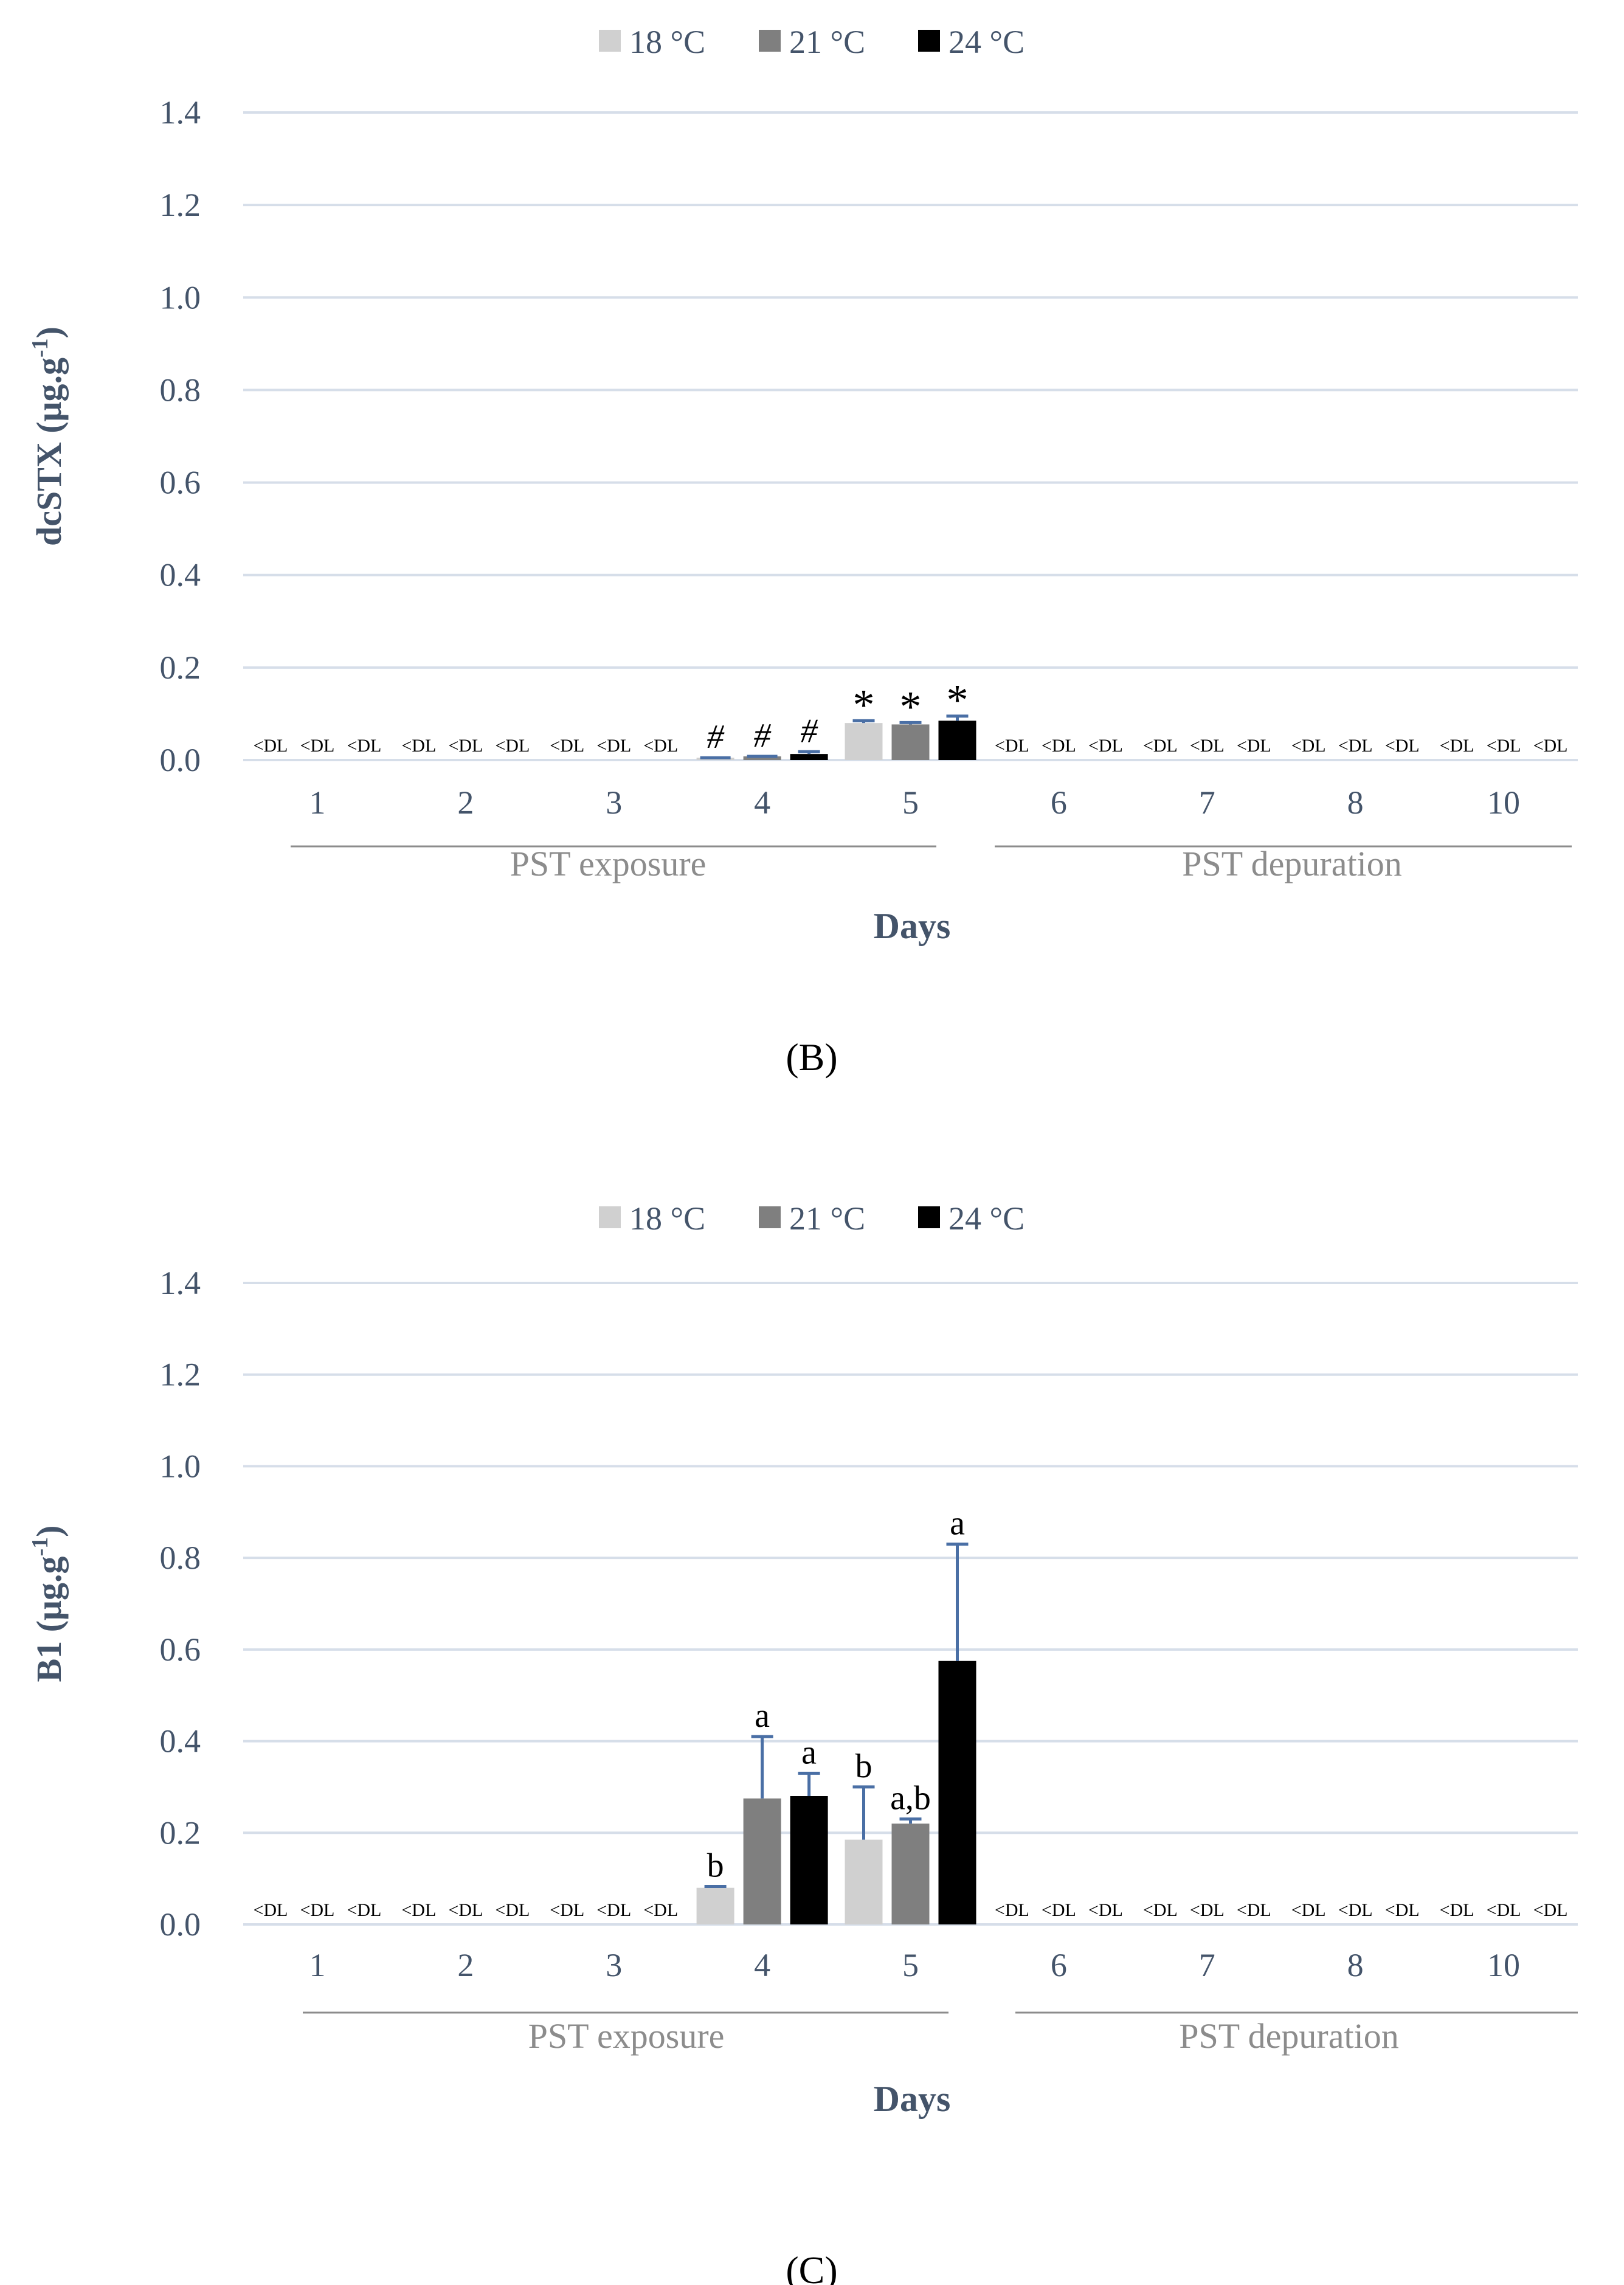 The height and width of the screenshot is (2285, 1624). Describe the element at coordinates (49, 452) in the screenshot. I see `y-axis-label-main: dcSTX (μg.g` at that location.